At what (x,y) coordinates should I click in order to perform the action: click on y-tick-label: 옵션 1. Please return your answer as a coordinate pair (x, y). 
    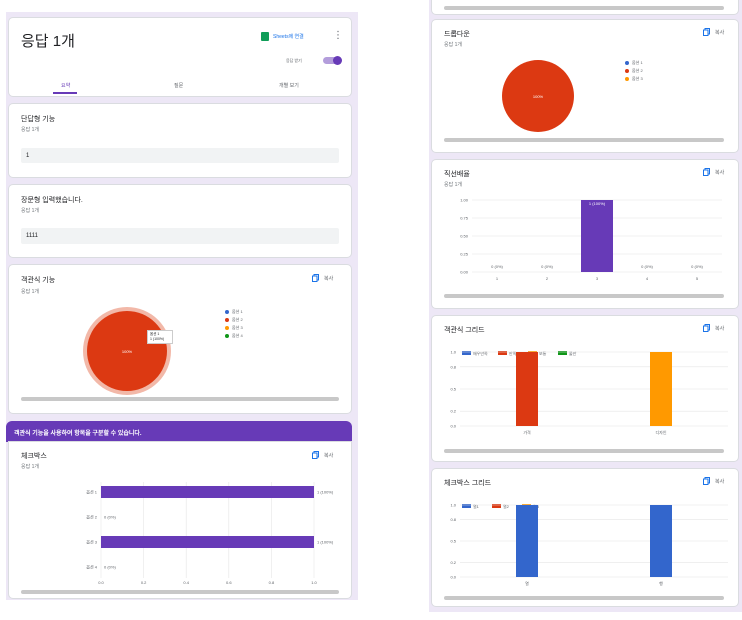
    Looking at the image, I should click on (91, 492).